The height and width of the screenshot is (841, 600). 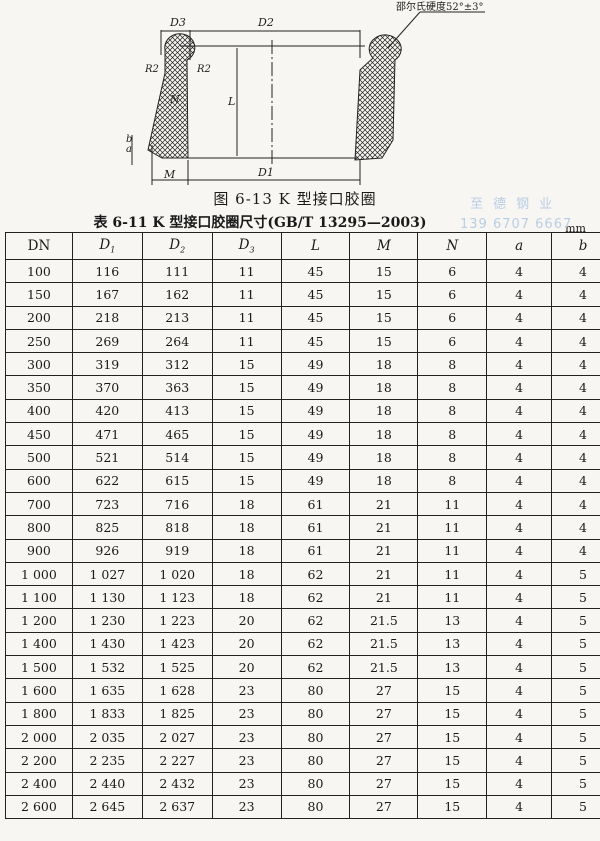 What do you see at coordinates (203, 69) in the screenshot?
I see `r2-right-label: R2` at bounding box center [203, 69].